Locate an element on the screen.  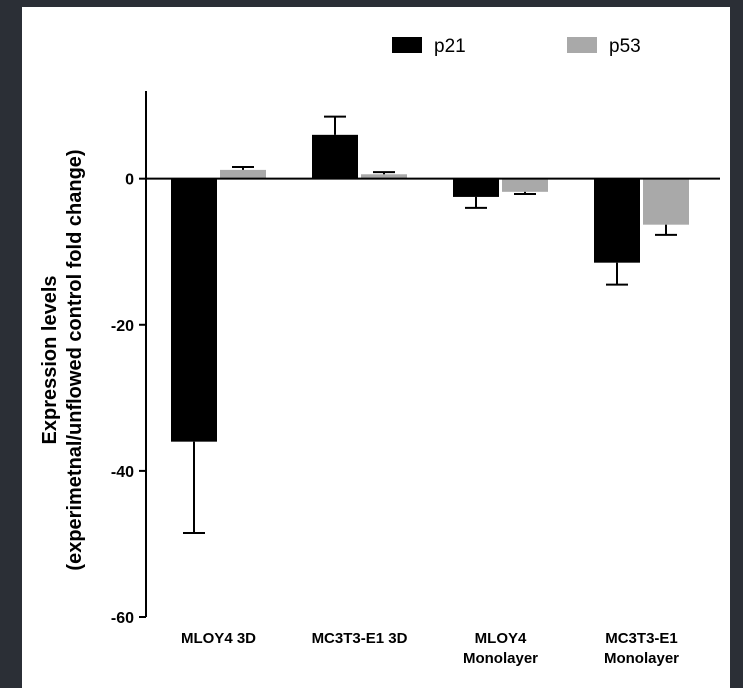
x-category-label: MC3T3-E1 is located at coordinates (641, 638).